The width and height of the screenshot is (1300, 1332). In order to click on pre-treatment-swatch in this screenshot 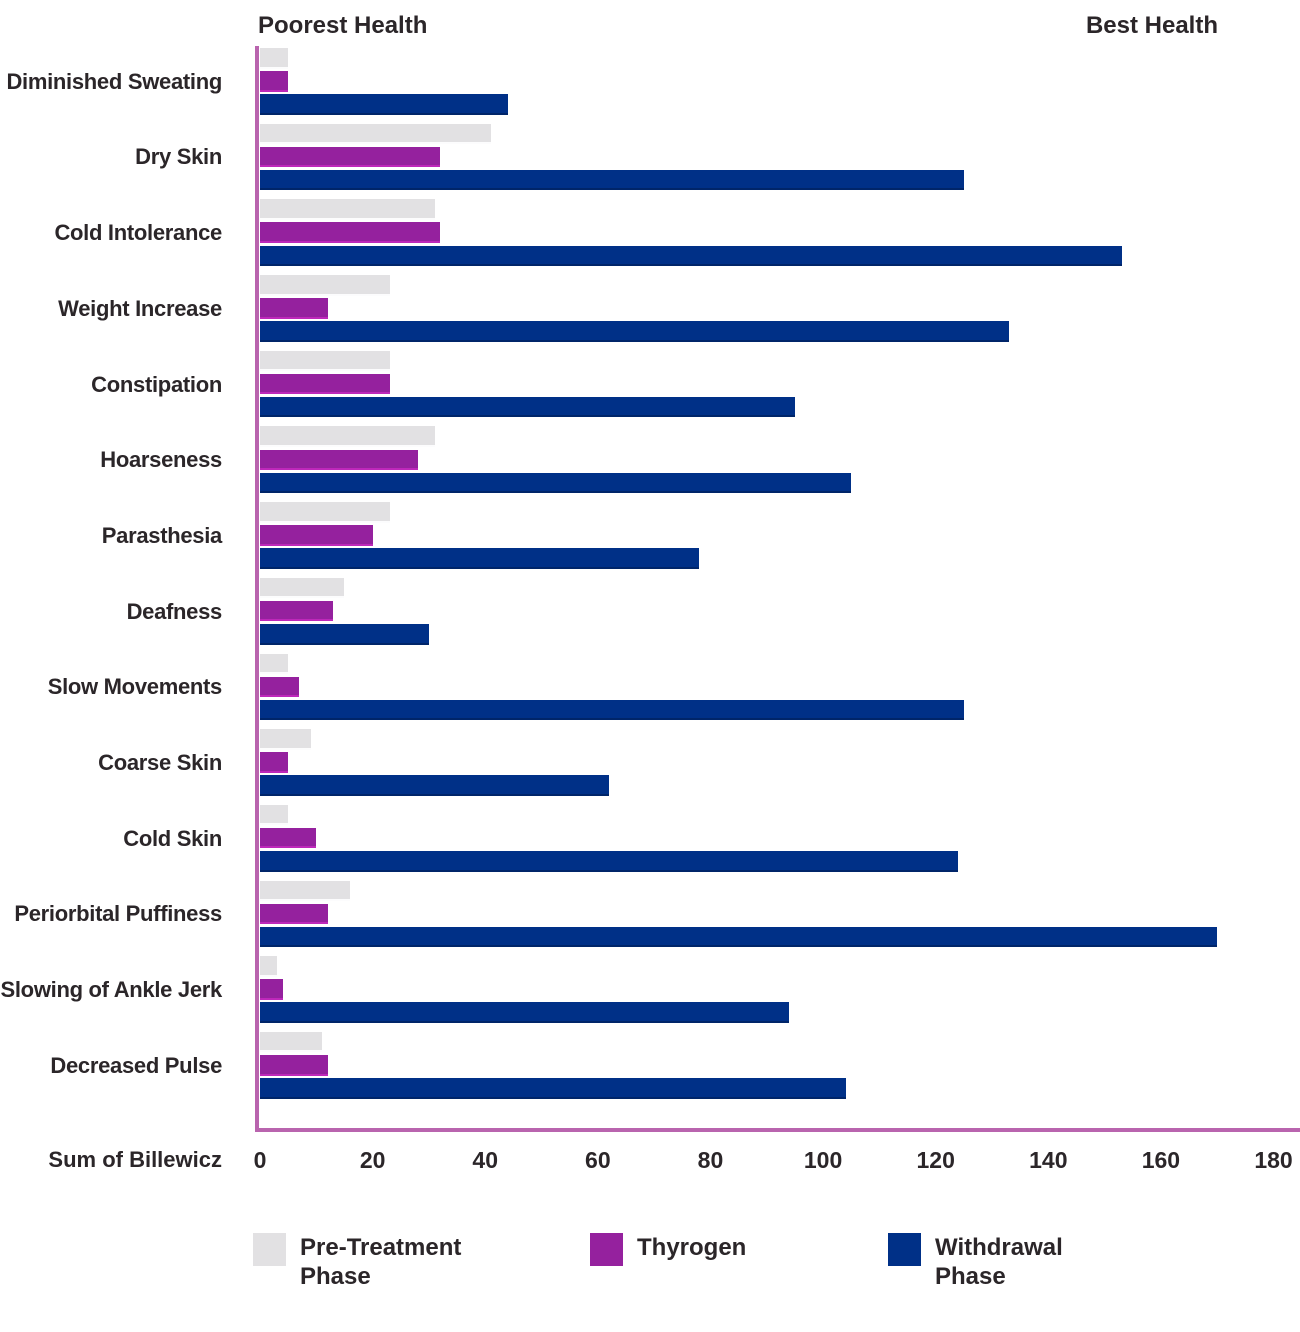, I will do `click(269, 1249)`.